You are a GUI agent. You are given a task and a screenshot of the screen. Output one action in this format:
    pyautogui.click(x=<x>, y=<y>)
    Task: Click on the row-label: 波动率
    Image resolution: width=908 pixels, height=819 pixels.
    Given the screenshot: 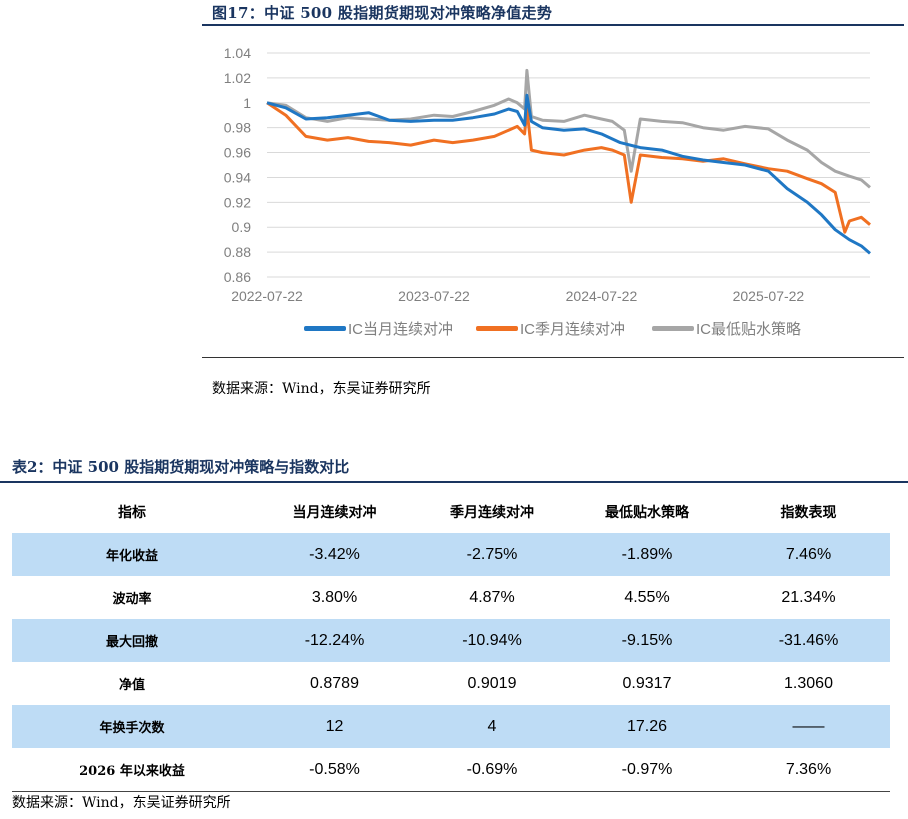 What is the action you would take?
    pyautogui.click(x=132, y=599)
    